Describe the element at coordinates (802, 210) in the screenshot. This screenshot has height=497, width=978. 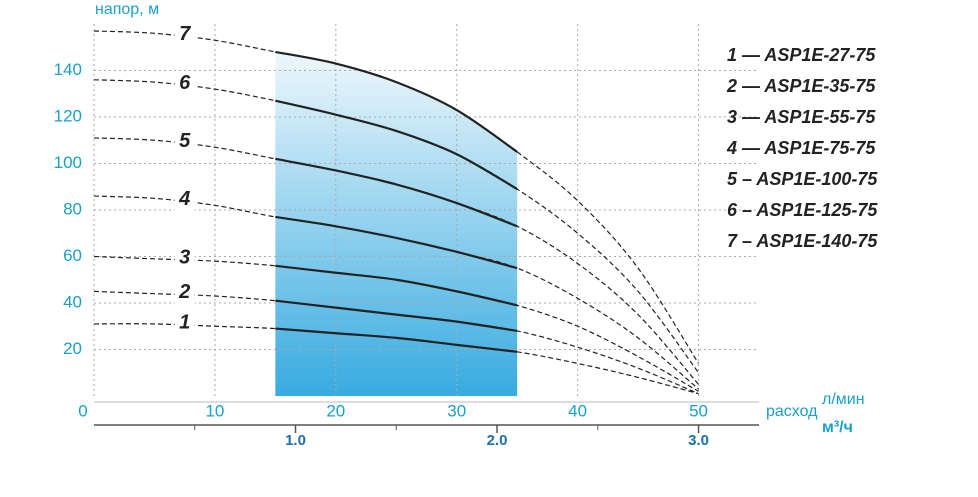
I see `legend-entry: 6 – ASP1E-125-75` at that location.